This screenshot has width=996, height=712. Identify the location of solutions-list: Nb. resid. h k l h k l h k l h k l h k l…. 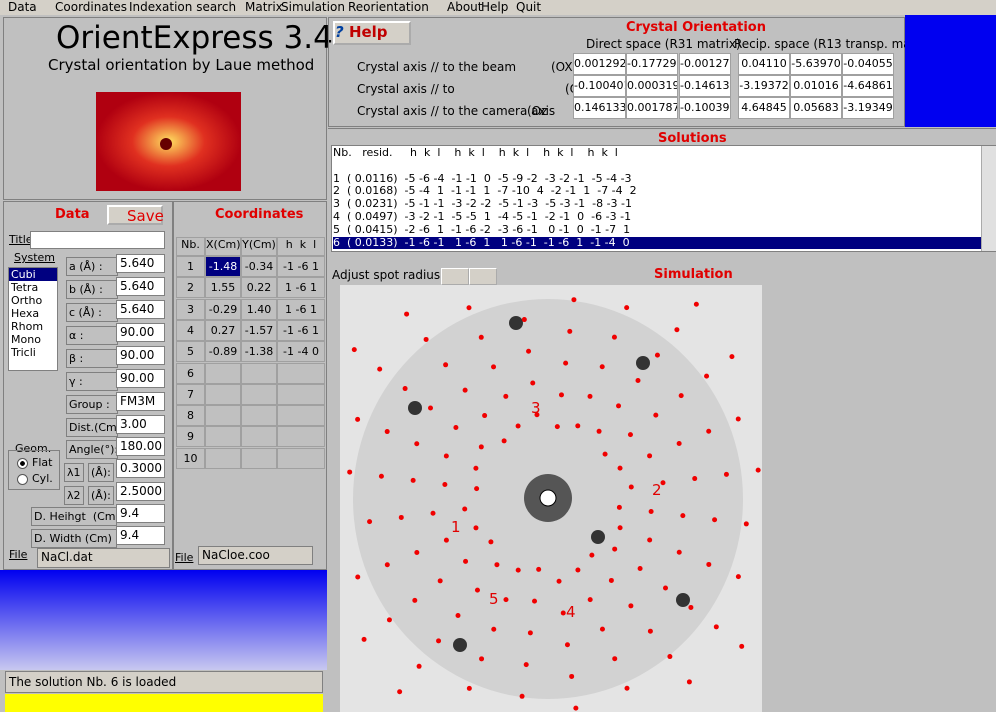
(663, 198).